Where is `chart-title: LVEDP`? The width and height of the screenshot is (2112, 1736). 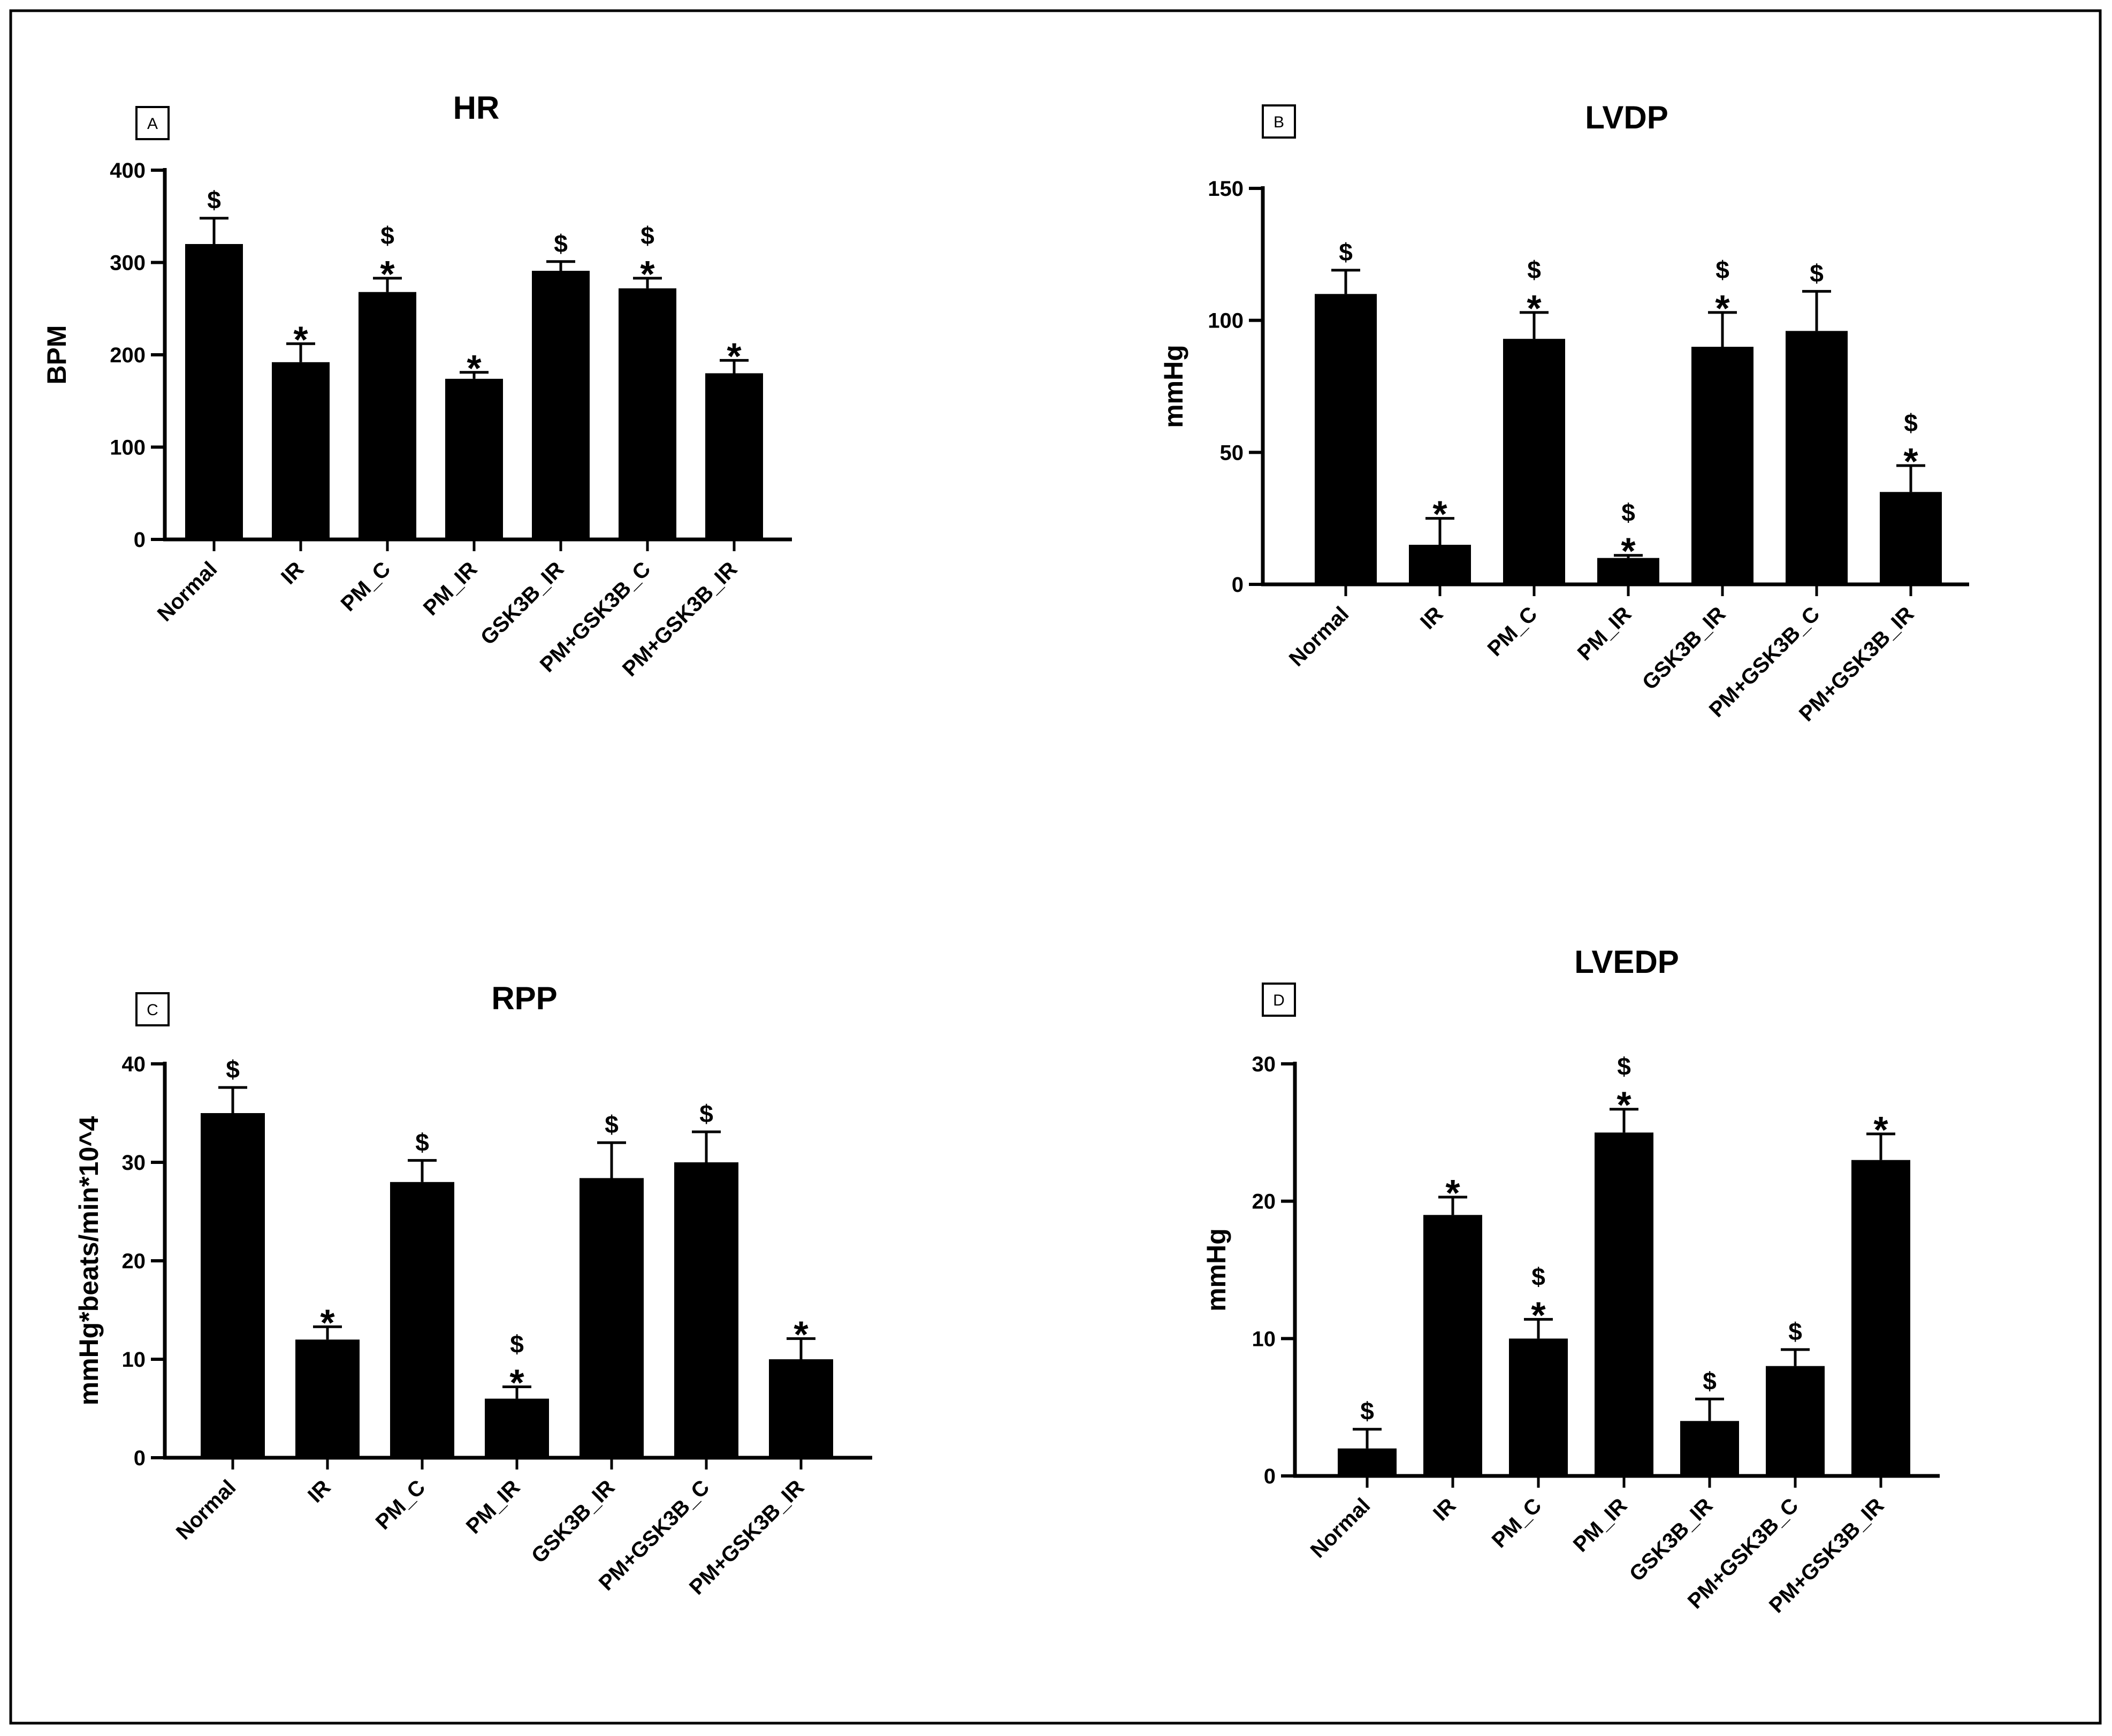
chart-title: LVEDP is located at coordinates (1626, 962).